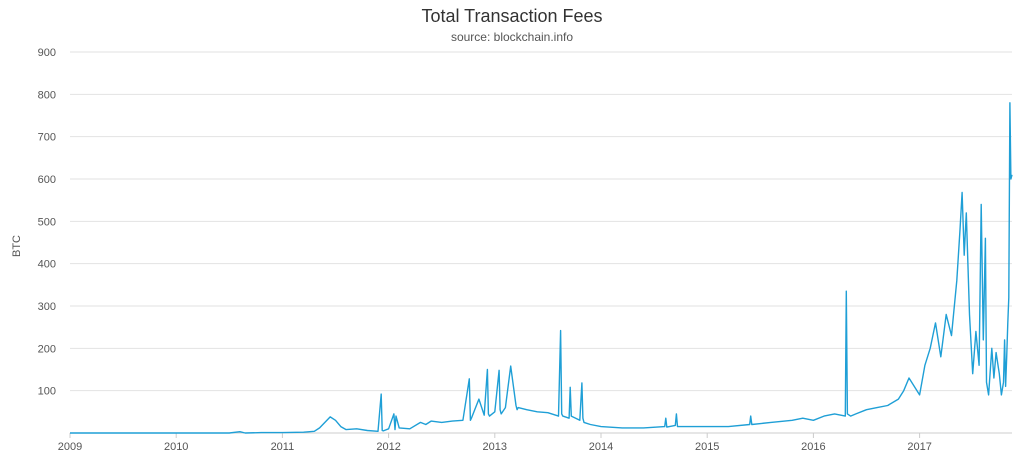  Describe the element at coordinates (17, 246) in the screenshot. I see `y-axis-label: BTC` at that location.